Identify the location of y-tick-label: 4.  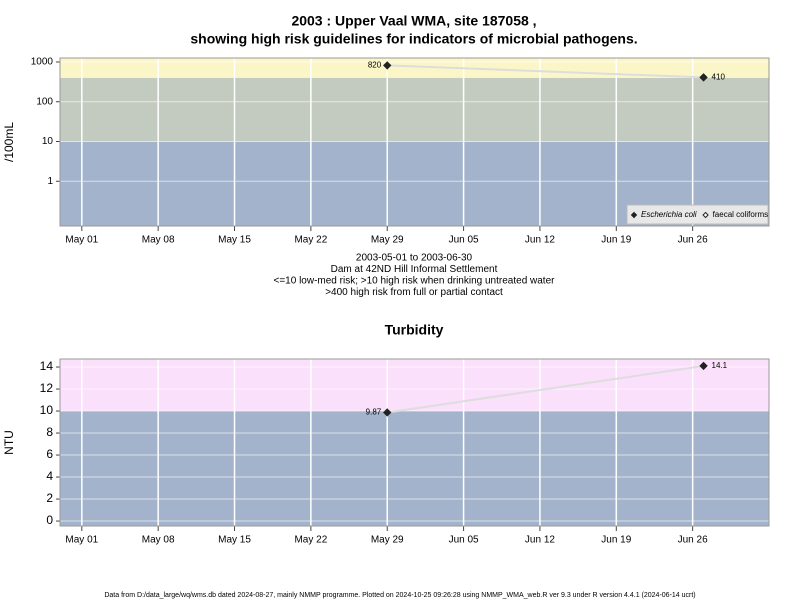
(49, 476).